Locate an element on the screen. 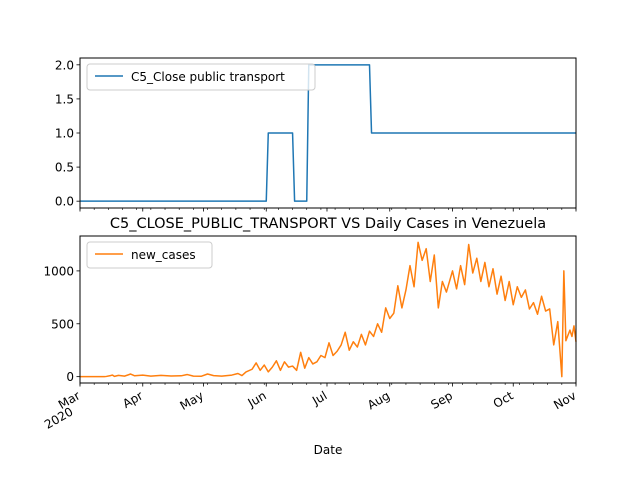 The image size is (640, 480). y-tick-label: 0.0 is located at coordinates (64, 202).